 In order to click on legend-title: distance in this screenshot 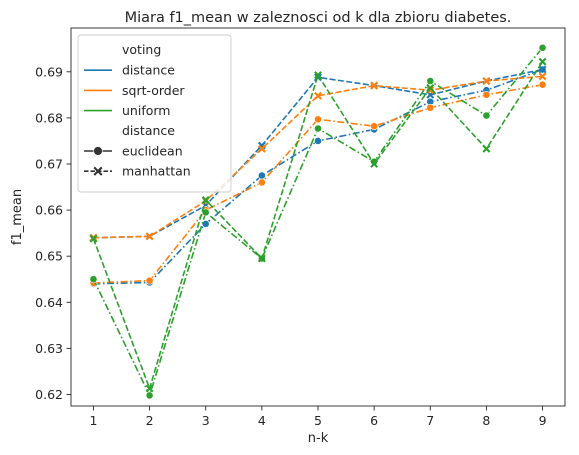, I will do `click(148, 130)`.